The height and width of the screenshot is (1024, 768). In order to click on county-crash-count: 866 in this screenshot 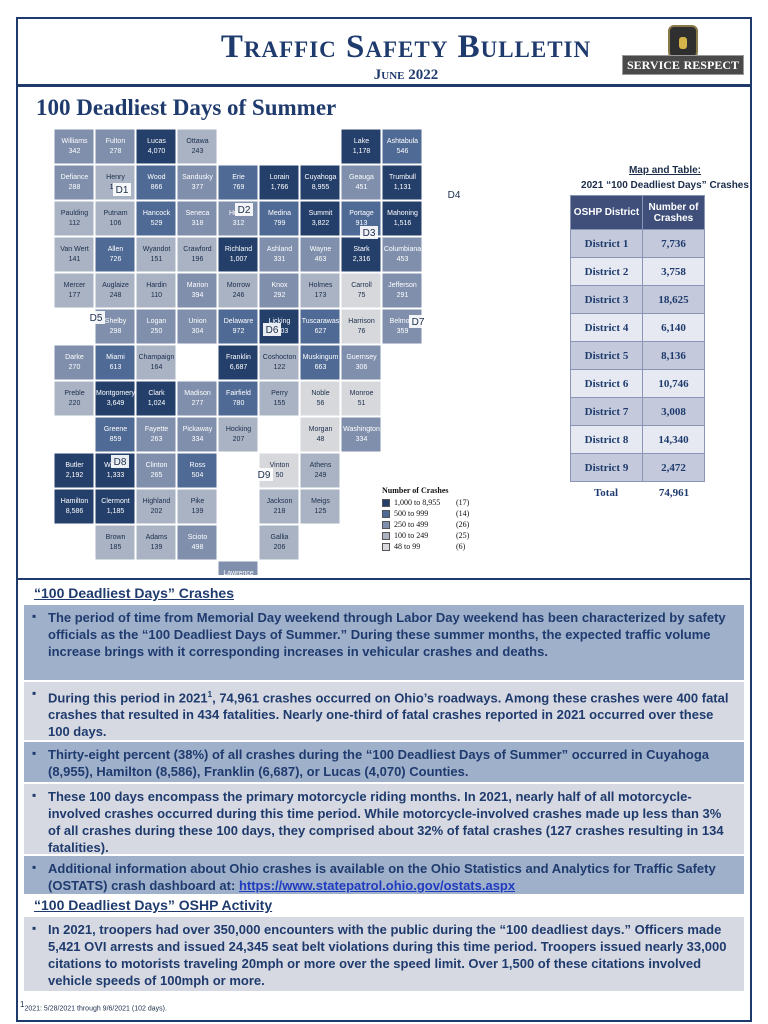, I will do `click(157, 187)`.